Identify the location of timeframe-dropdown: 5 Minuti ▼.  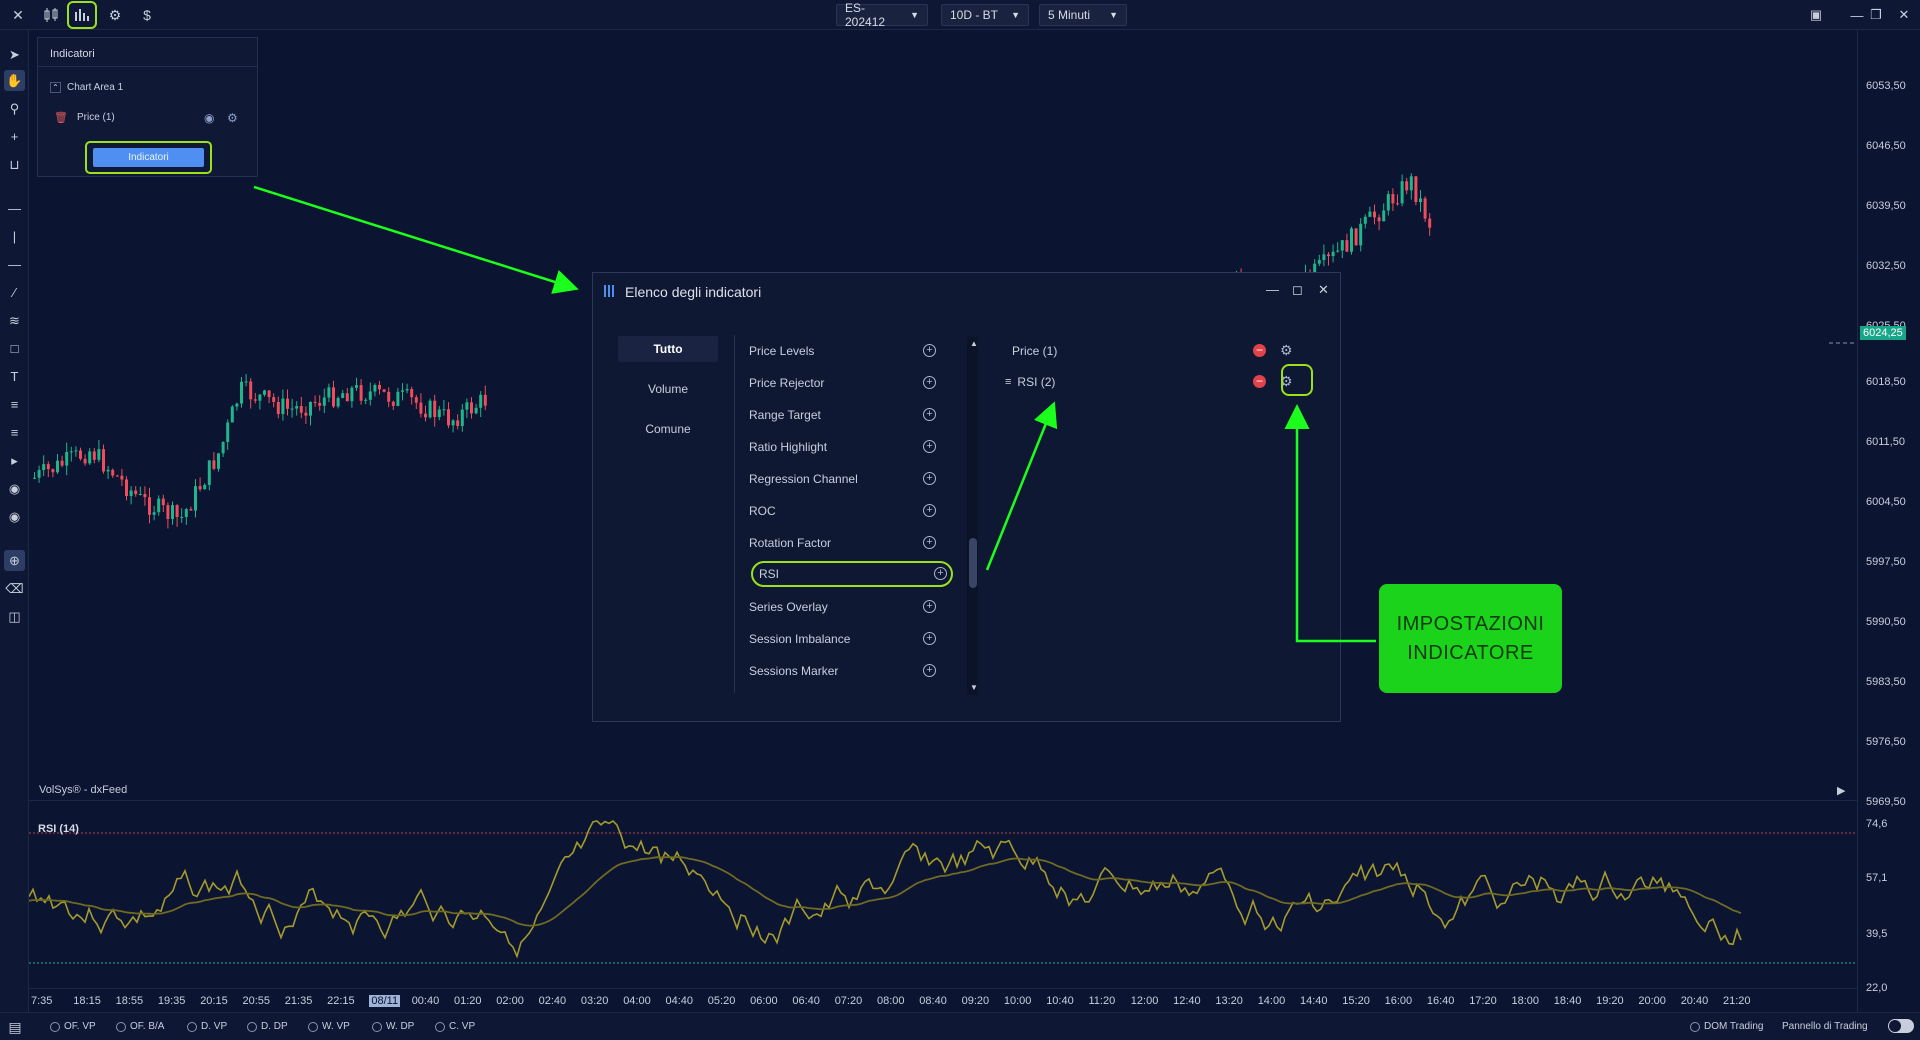
(1083, 15).